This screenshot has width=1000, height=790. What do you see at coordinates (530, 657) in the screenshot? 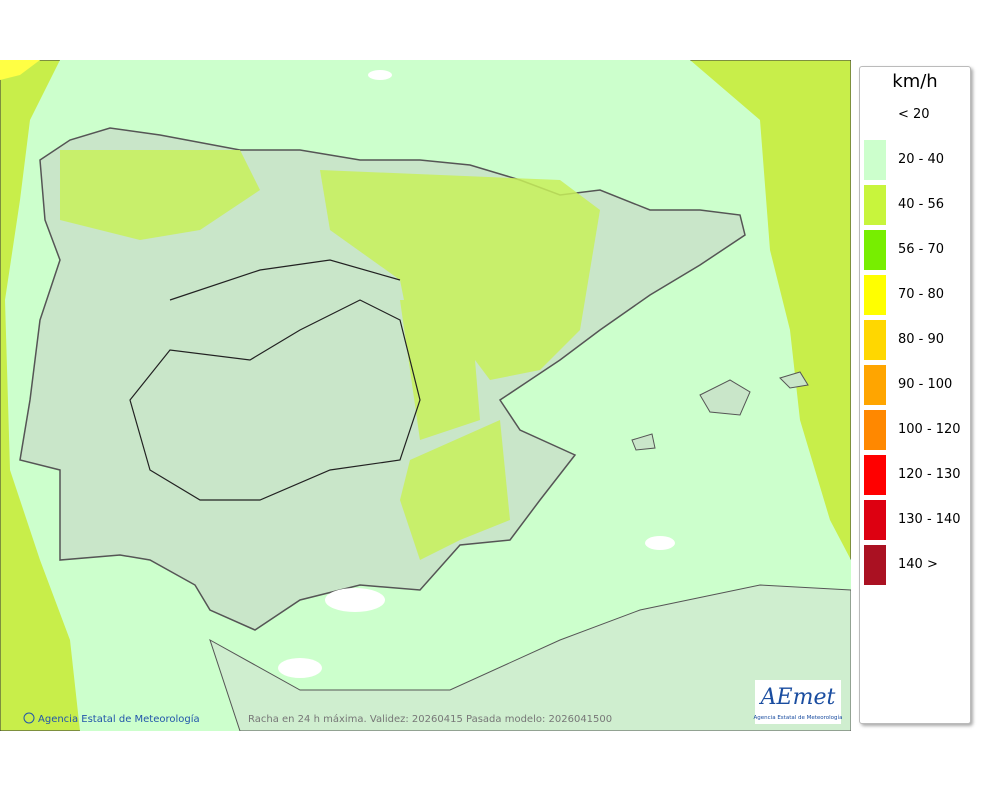
I see `africa` at bounding box center [530, 657].